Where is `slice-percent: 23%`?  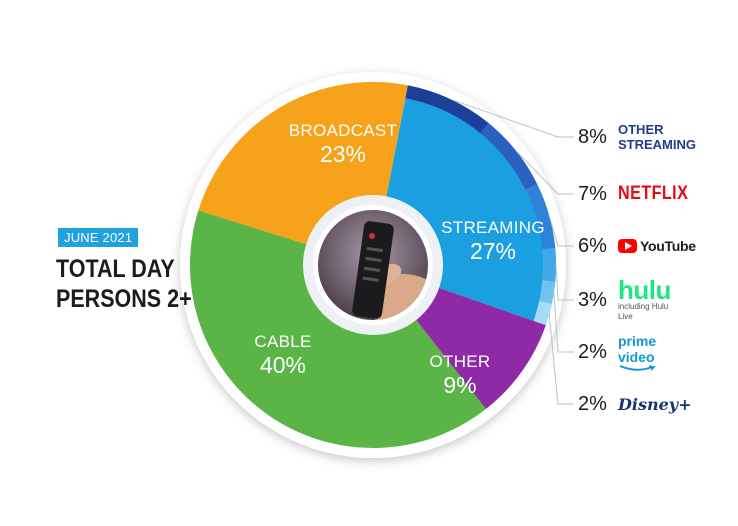 slice-percent: 23% is located at coordinates (343, 154).